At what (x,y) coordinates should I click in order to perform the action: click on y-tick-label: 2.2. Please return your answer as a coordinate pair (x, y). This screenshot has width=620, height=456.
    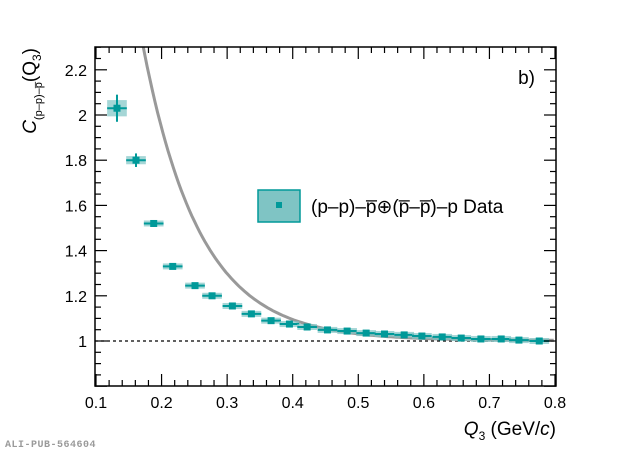
    Looking at the image, I should click on (76, 71).